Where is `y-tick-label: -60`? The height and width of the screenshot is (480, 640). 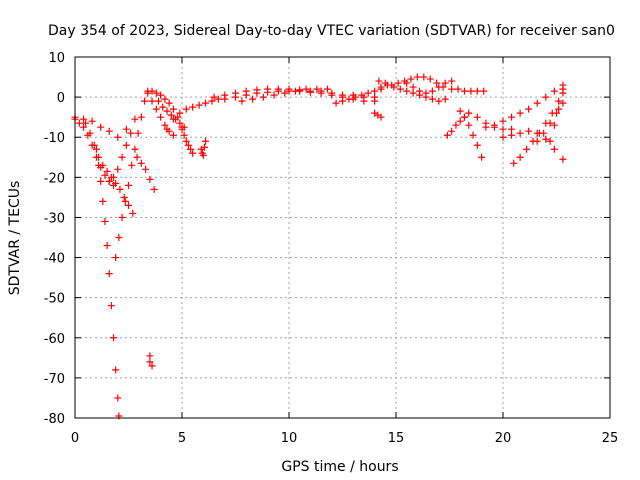
y-tick-label: -60 is located at coordinates (54, 339).